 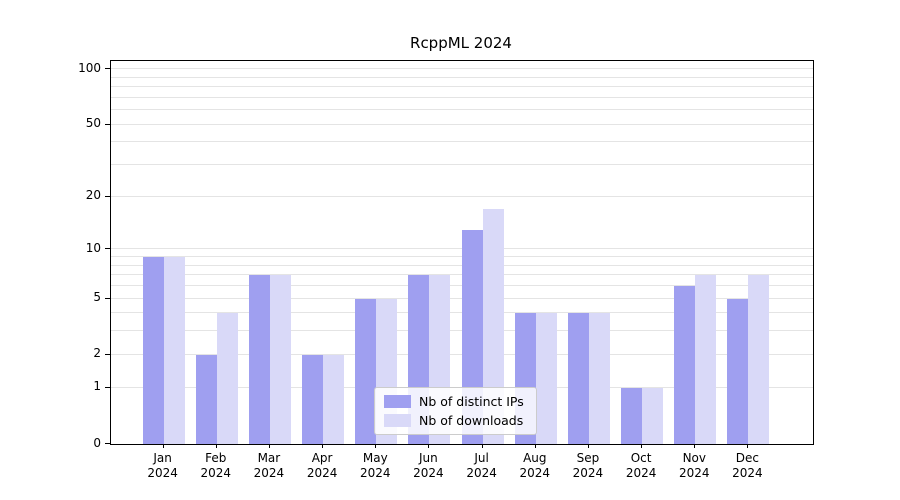 What do you see at coordinates (97, 442) in the screenshot?
I see `y-axis-label: 0` at bounding box center [97, 442].